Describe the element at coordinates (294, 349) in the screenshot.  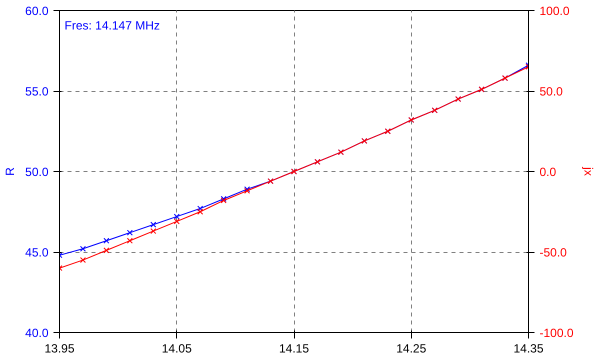
I see `x-tick-label: 14.15` at that location.